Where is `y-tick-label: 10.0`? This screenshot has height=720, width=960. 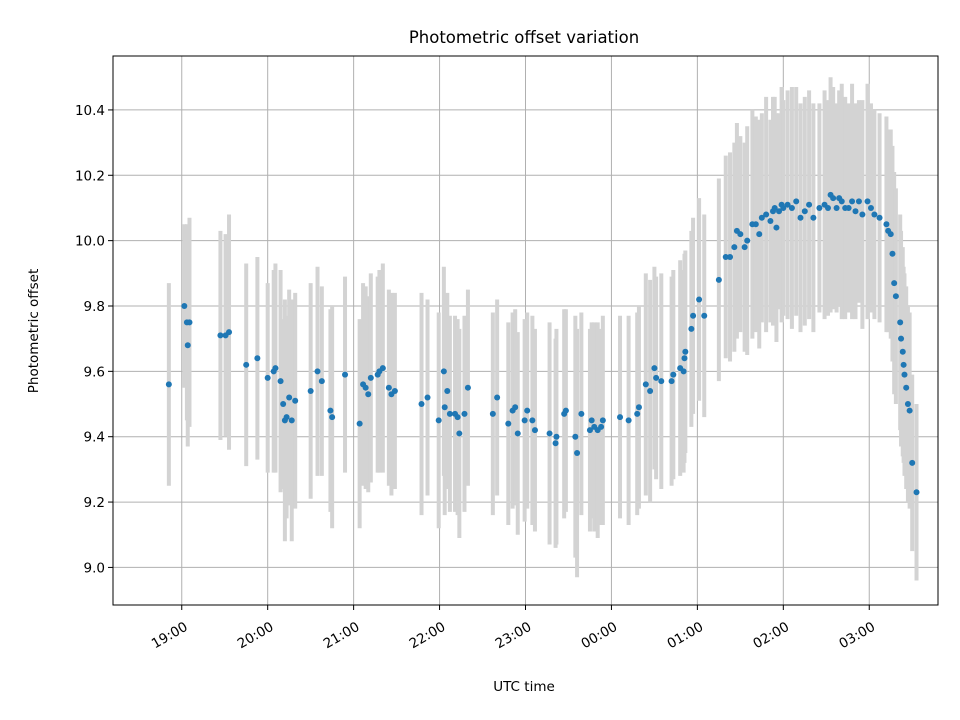 y-tick-label: 10.0 is located at coordinates (90, 242).